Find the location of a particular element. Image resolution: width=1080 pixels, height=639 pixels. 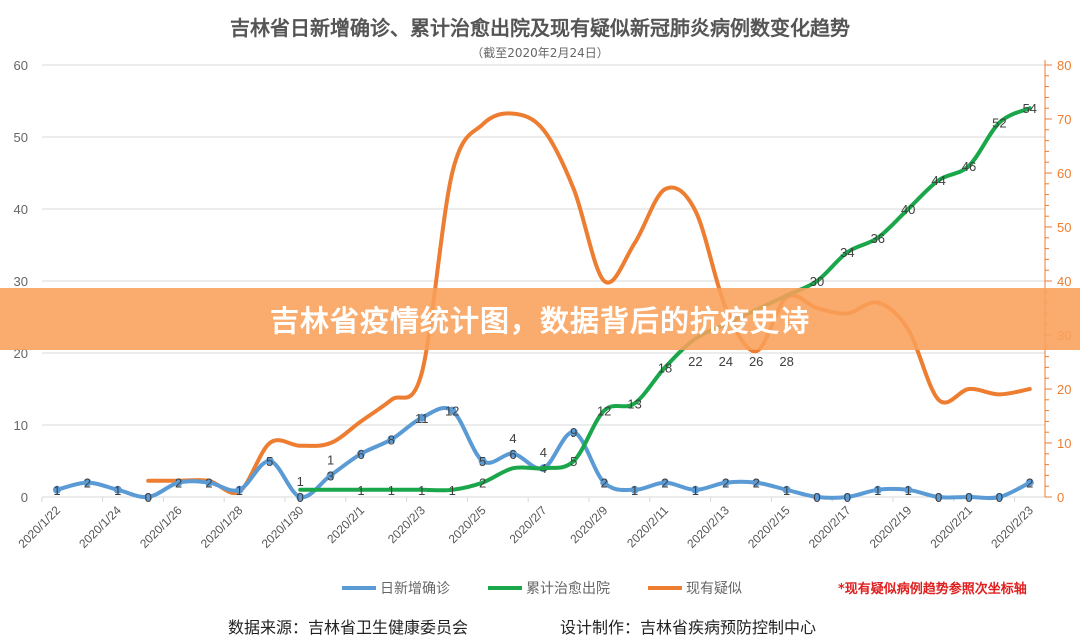

y-right-tick-label: 50 is located at coordinates (1064, 227).